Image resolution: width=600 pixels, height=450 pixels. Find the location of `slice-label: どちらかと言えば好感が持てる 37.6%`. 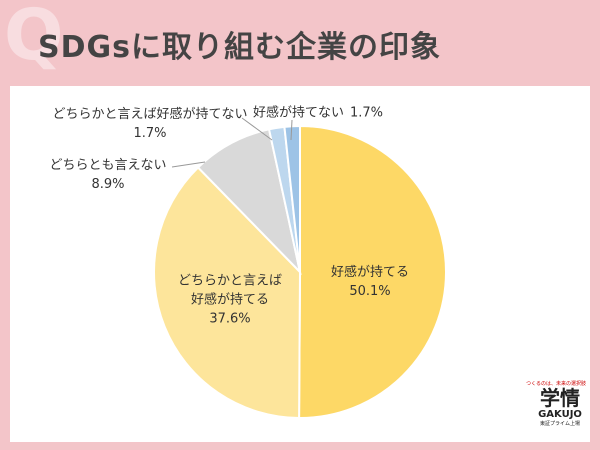

slice-label: どちらかと言えば好感が持てる 37.6% is located at coordinates (230, 300).